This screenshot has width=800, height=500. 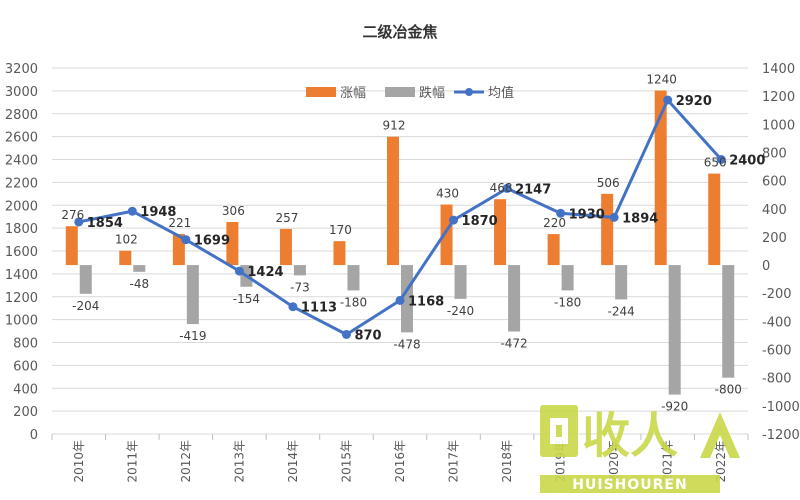 What do you see at coordinates (668, 461) in the screenshot?
I see `x-tick-label: 2021年` at bounding box center [668, 461].